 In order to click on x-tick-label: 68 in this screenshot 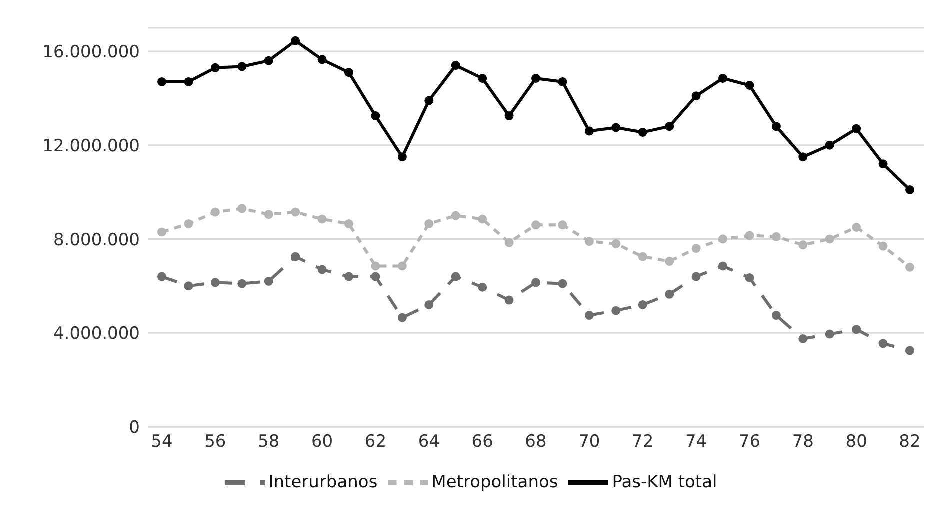, I will do `click(536, 442)`.